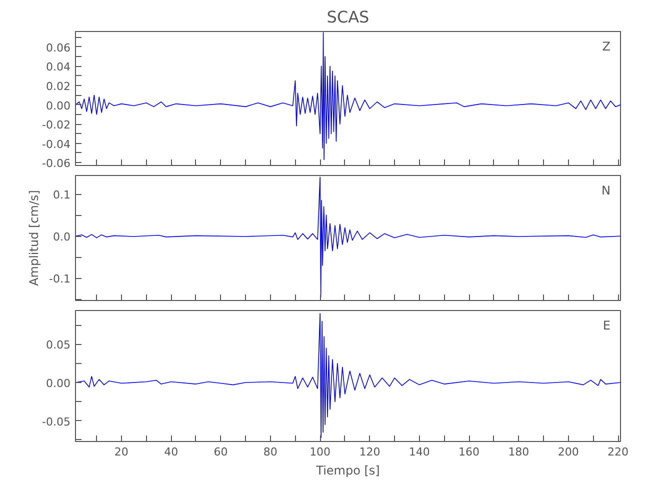 The image size is (650, 500). What do you see at coordinates (34, 238) in the screenshot?
I see `y-axis-title: Amplitud [cm/s]` at bounding box center [34, 238].